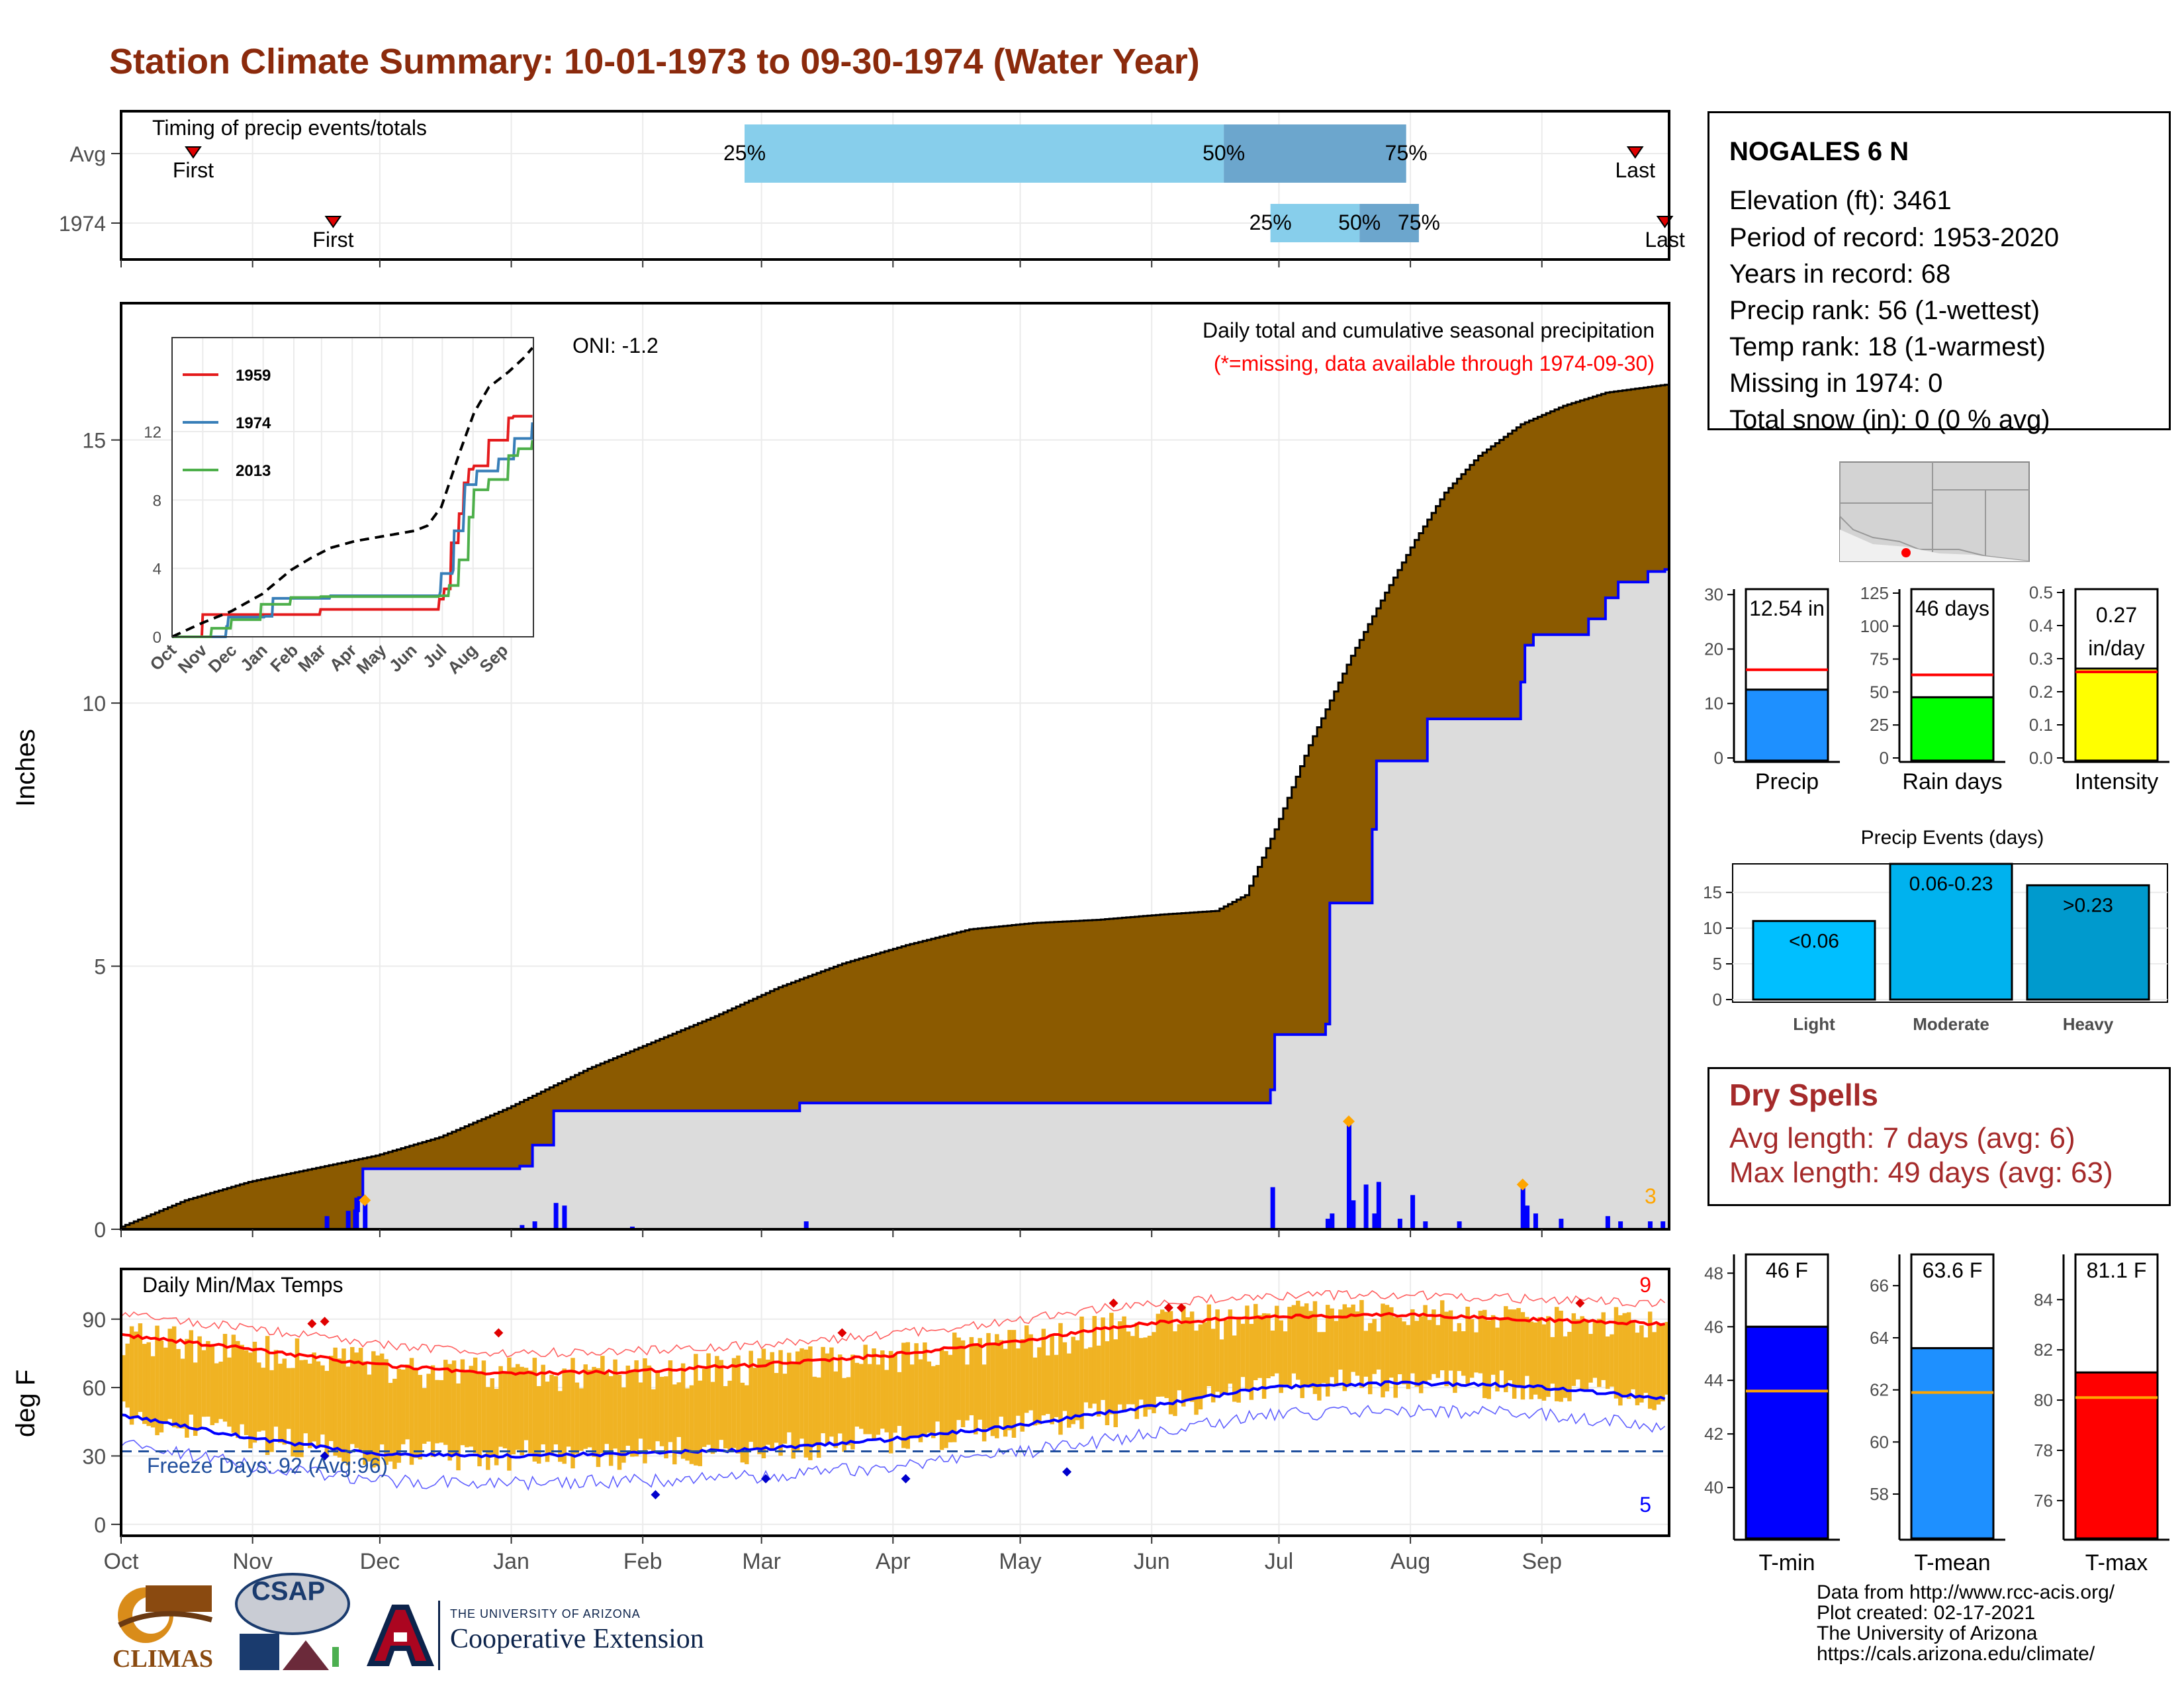  What do you see at coordinates (2041, 725) in the screenshot?
I see `y-tick-label: 0.1` at bounding box center [2041, 725].